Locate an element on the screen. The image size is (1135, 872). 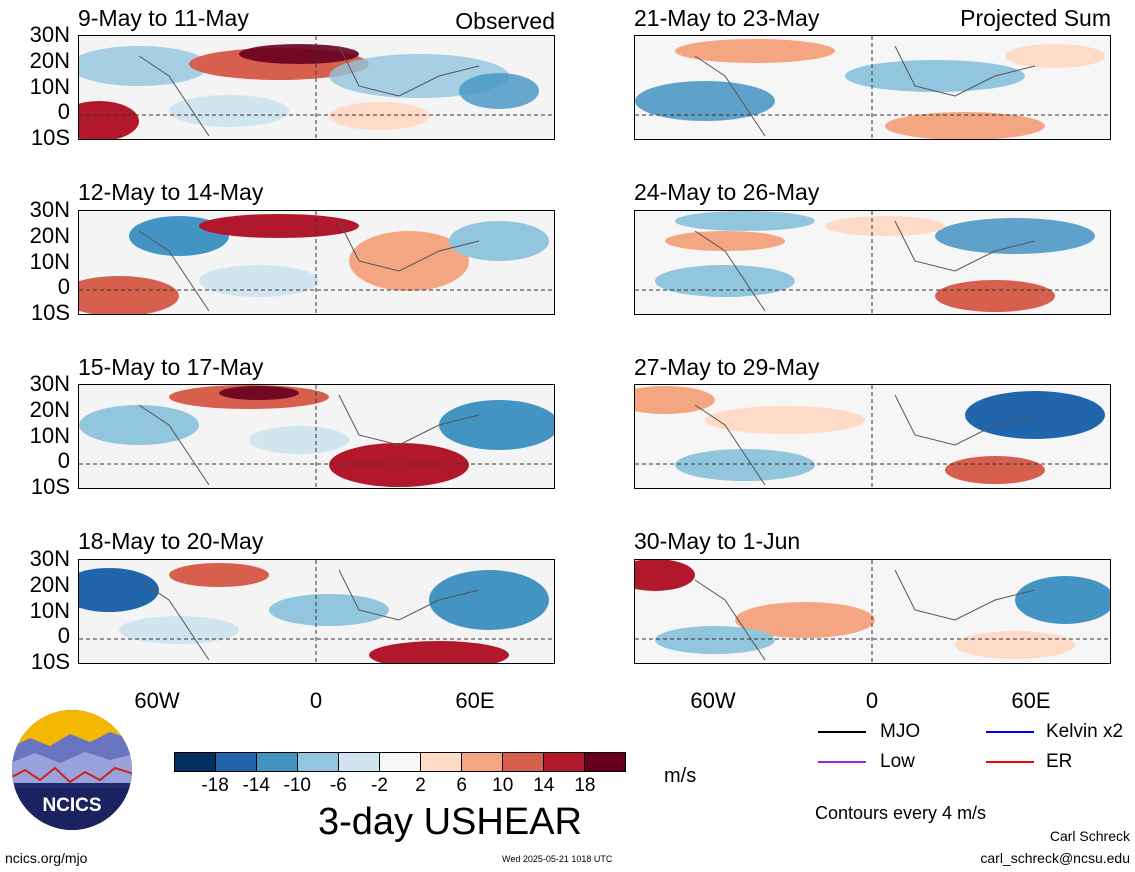
colorbar-tick-label: -14 is located at coordinates (256, 785).